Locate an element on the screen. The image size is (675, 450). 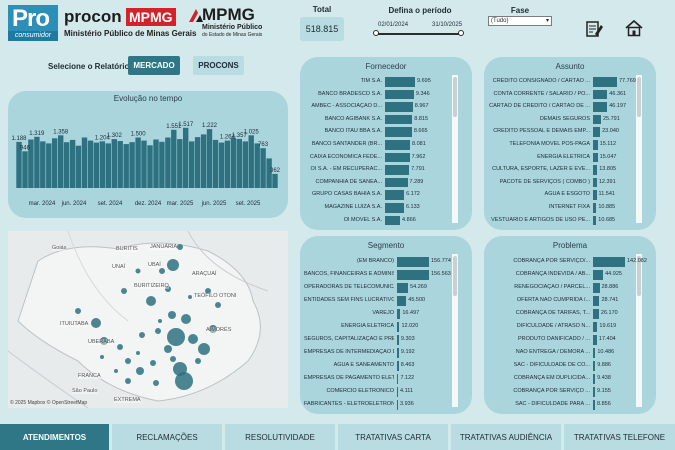
segmento-scrollbar is located at coordinates (455, 330).